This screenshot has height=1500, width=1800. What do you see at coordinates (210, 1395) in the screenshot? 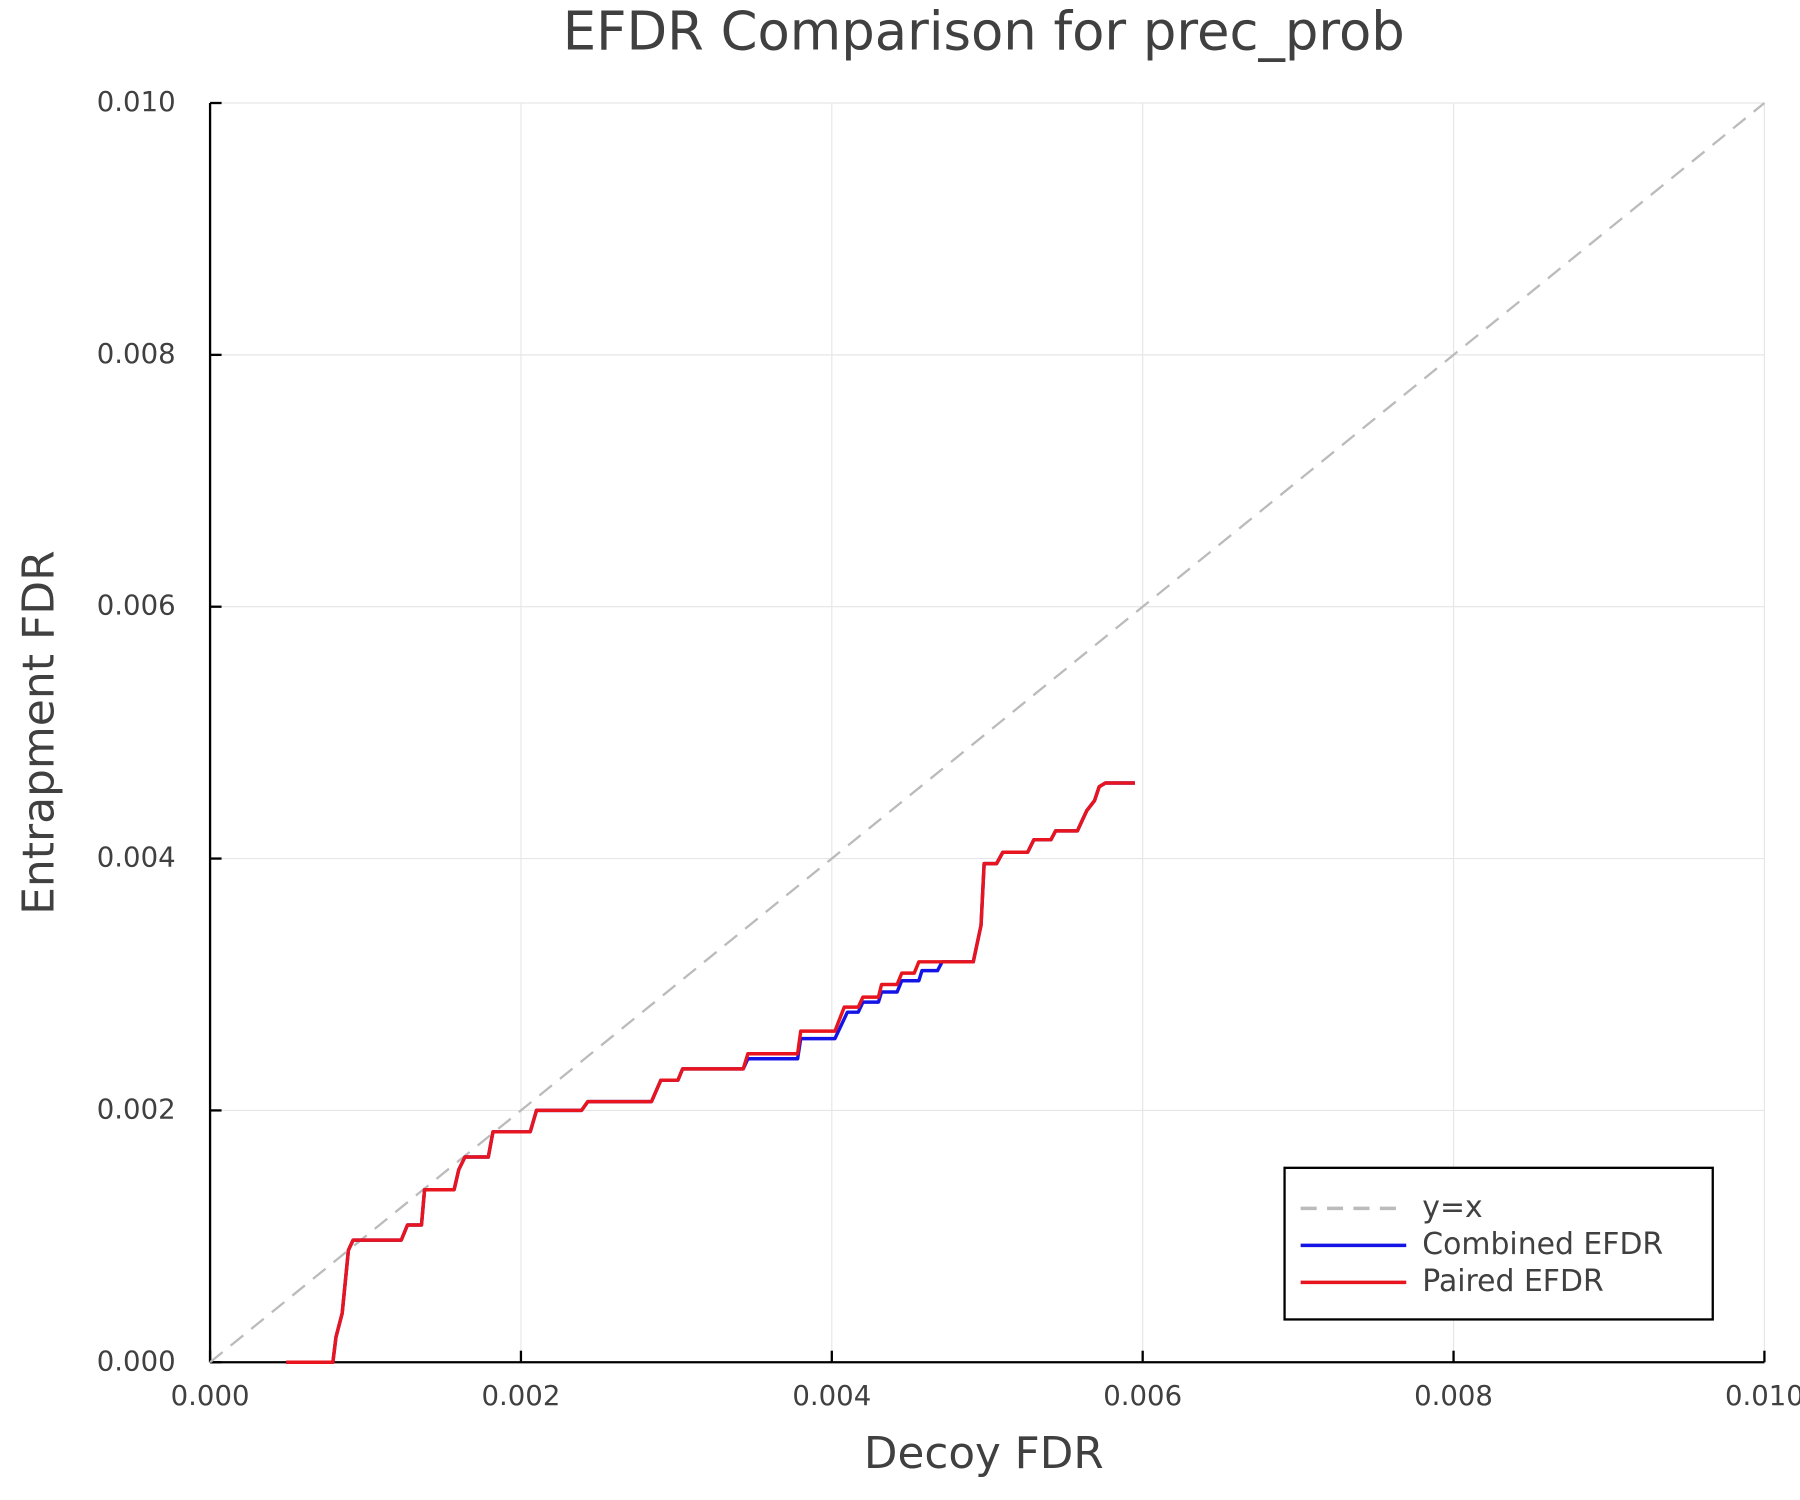
I see `x-tick-label: 0.000` at bounding box center [210, 1395].